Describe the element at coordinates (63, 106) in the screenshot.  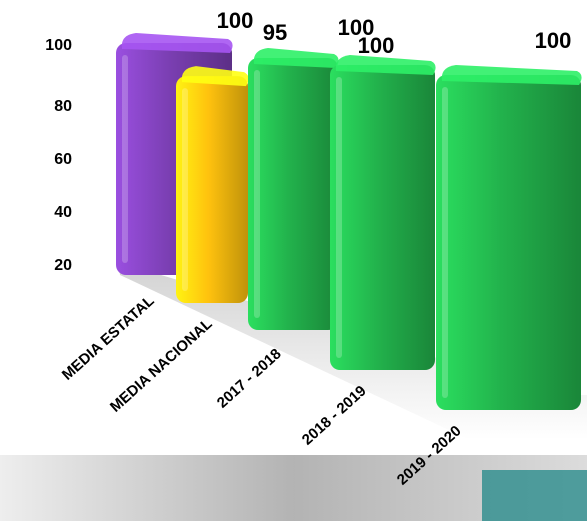
I see `y-tick-label: 80` at that location.